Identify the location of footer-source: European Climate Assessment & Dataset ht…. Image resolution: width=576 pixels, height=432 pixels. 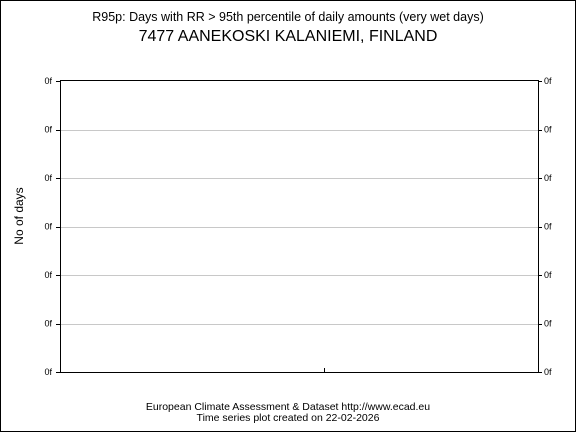
(288, 407).